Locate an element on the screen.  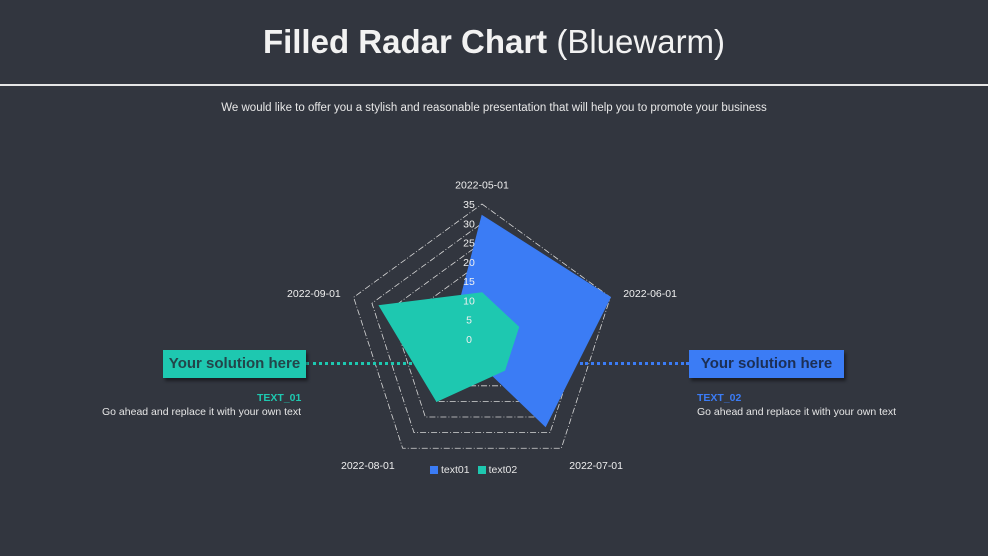
radar-category-label: 2022-05-01 is located at coordinates (482, 186).